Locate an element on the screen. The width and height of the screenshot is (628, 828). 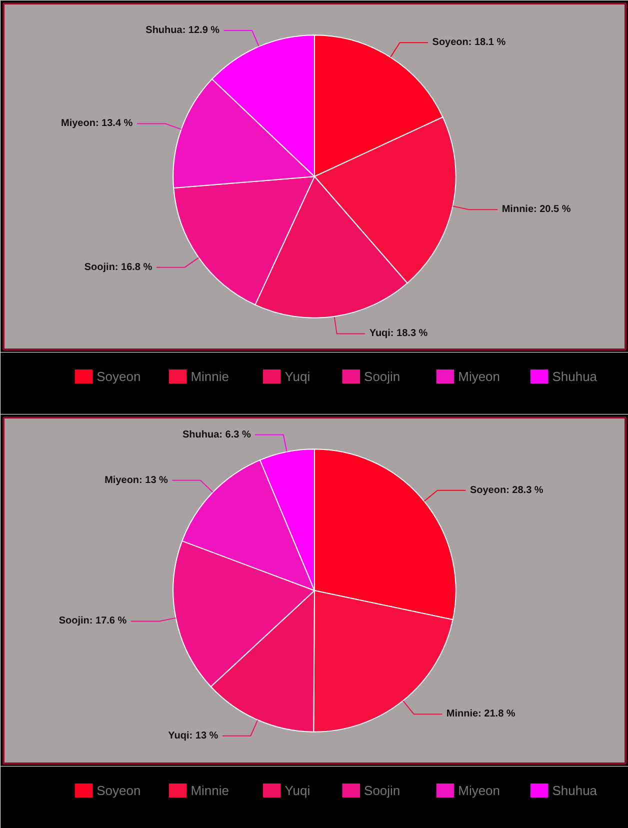
data-label: Minnie: 20.5 % is located at coordinates (536, 210).